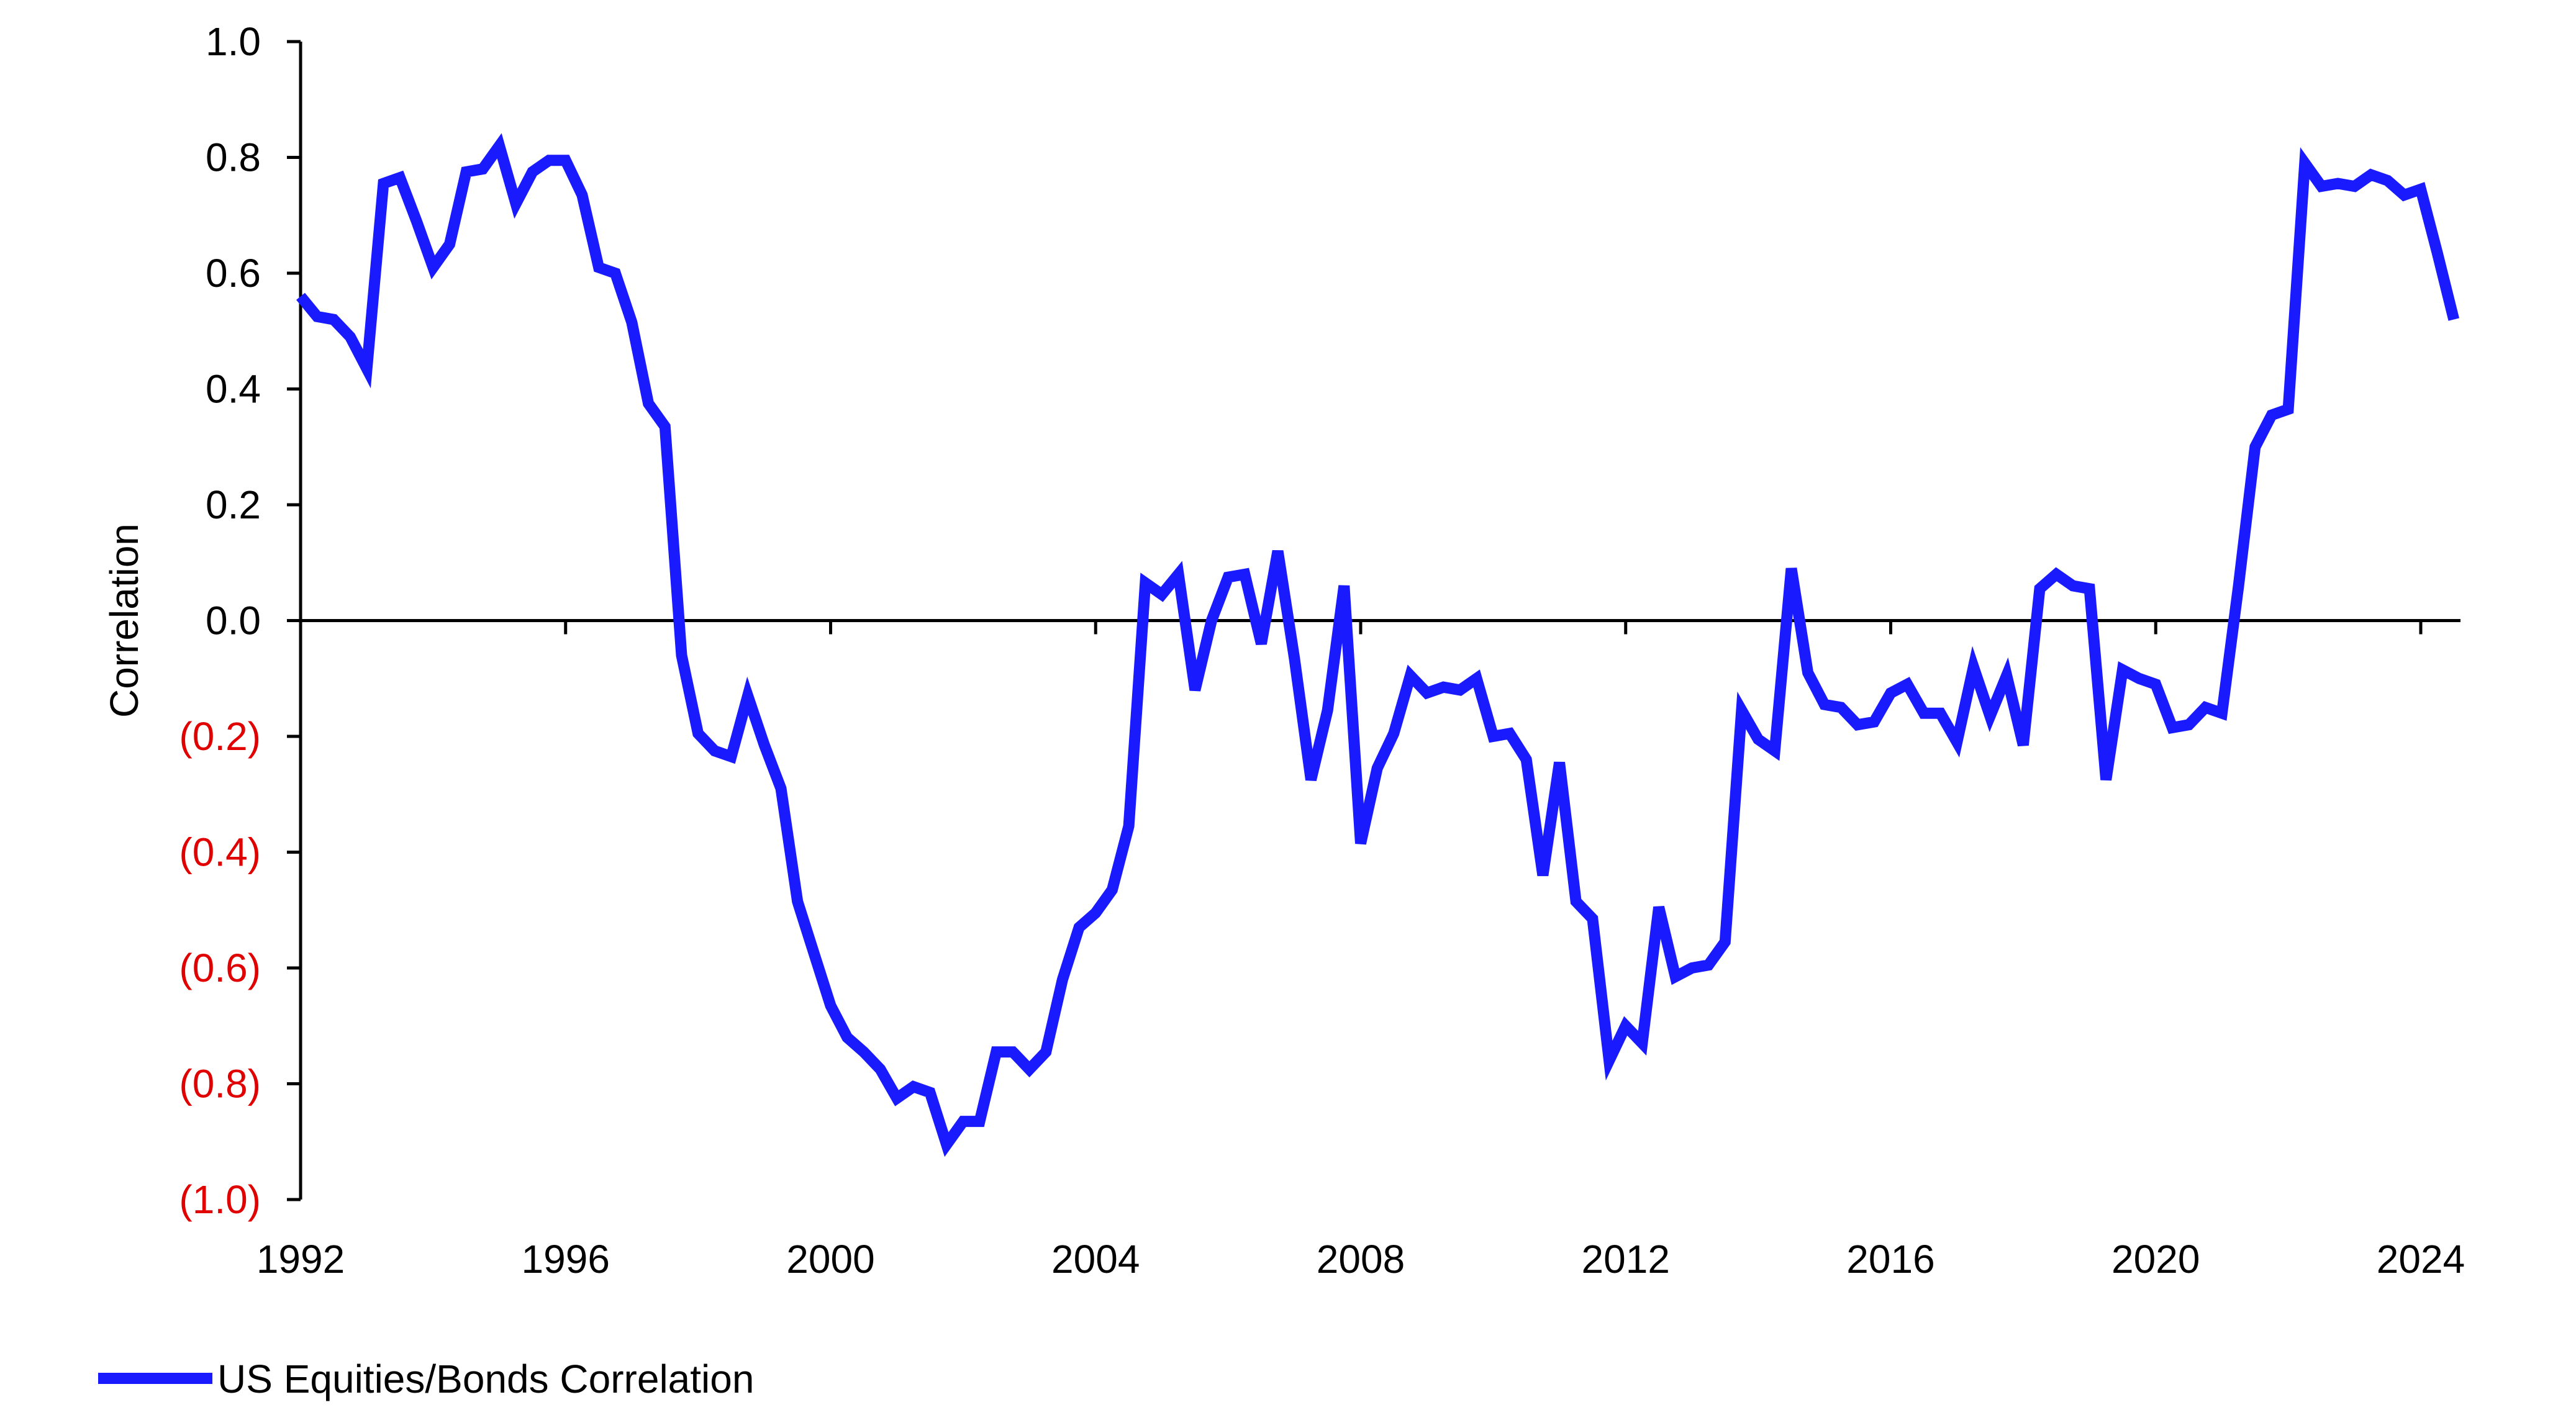 The height and width of the screenshot is (1415, 2576). What do you see at coordinates (220, 1199) in the screenshot?
I see `y-tick-label: (1.0)` at bounding box center [220, 1199].